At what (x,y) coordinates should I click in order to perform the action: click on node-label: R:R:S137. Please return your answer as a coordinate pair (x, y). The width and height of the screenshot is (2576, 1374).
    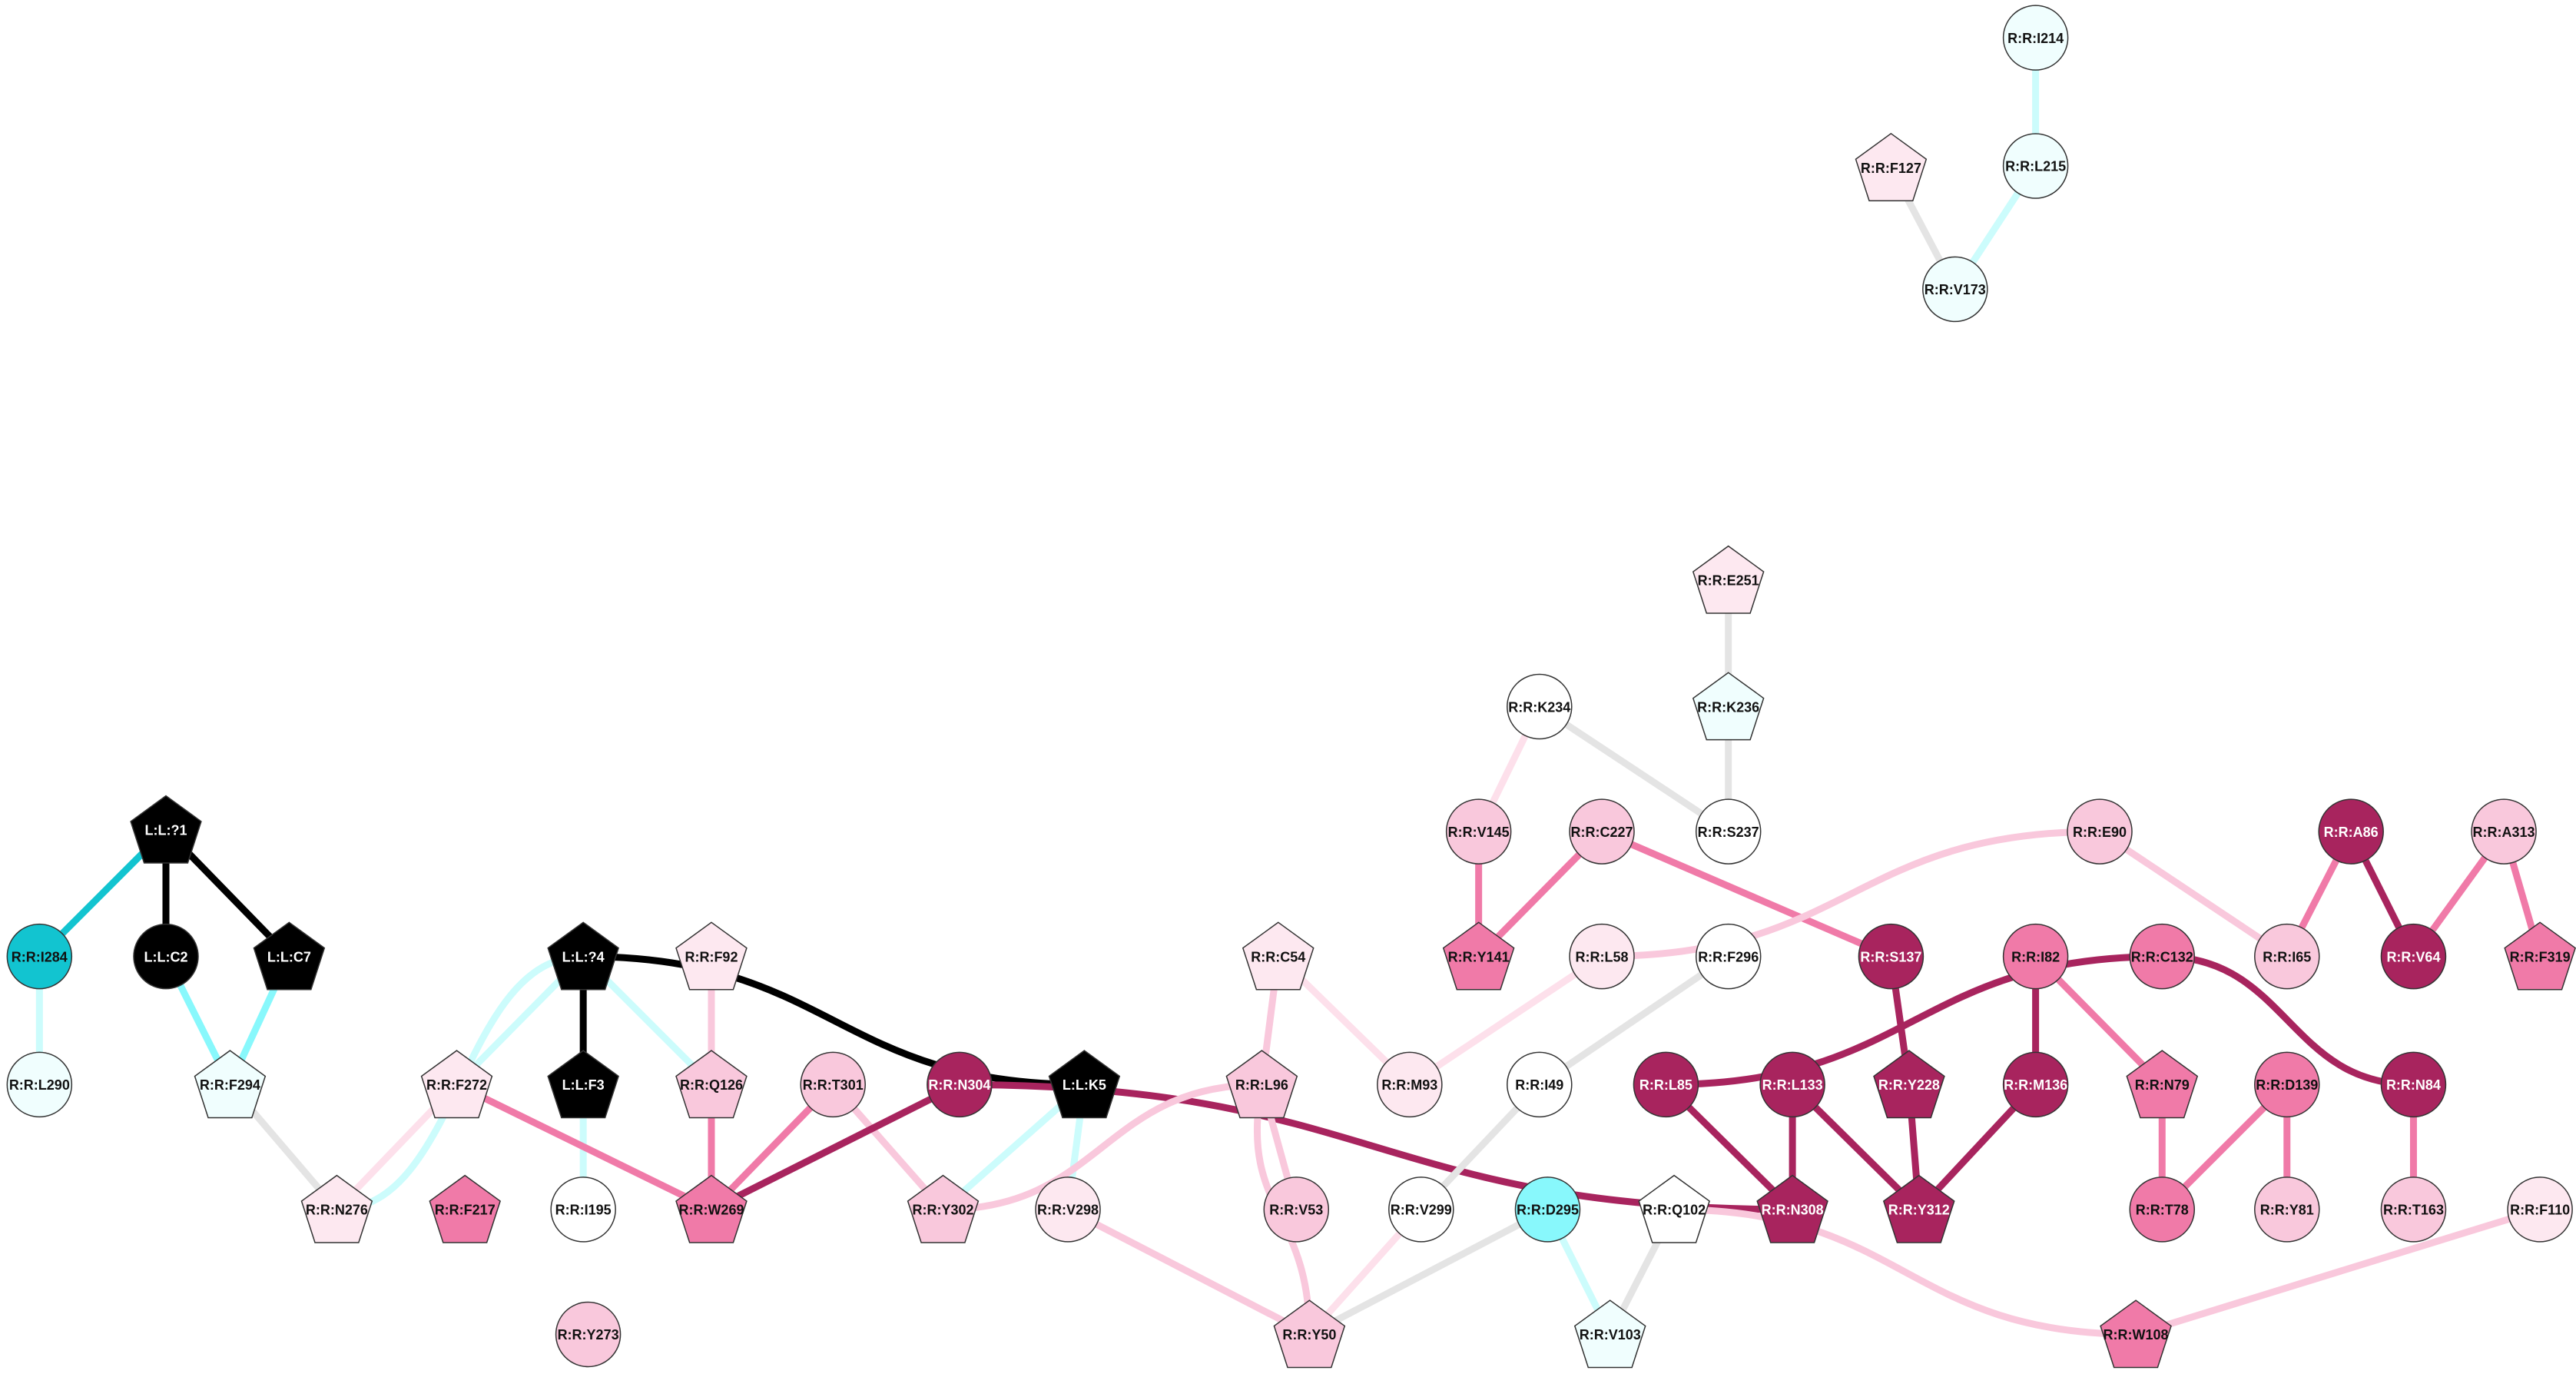
    Looking at the image, I should click on (1890, 956).